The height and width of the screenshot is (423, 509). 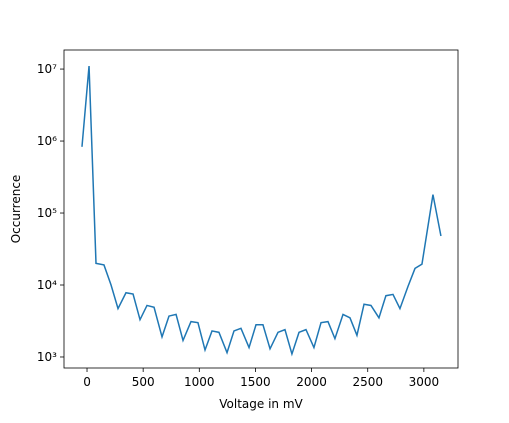 I want to click on x-axis-label: Voltage in mV, so click(x=261, y=404).